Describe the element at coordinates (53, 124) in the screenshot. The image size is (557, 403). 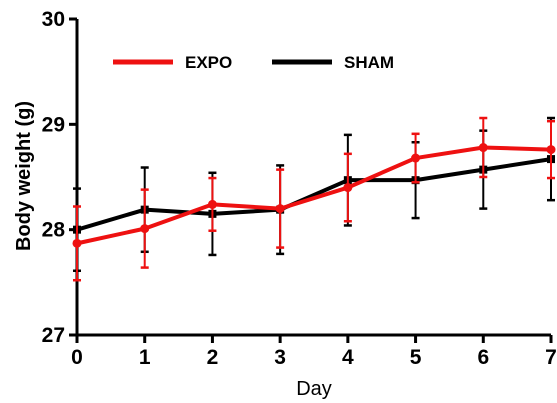
I see `y-tick-label: 29` at that location.